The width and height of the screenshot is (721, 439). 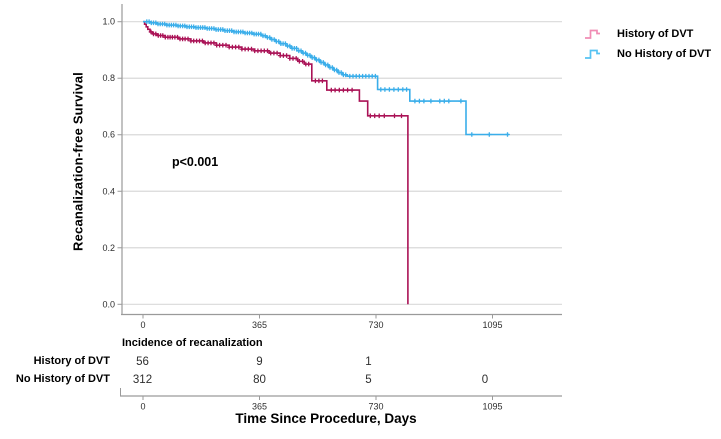 I want to click on risk-table-value: 312, so click(x=142, y=380).